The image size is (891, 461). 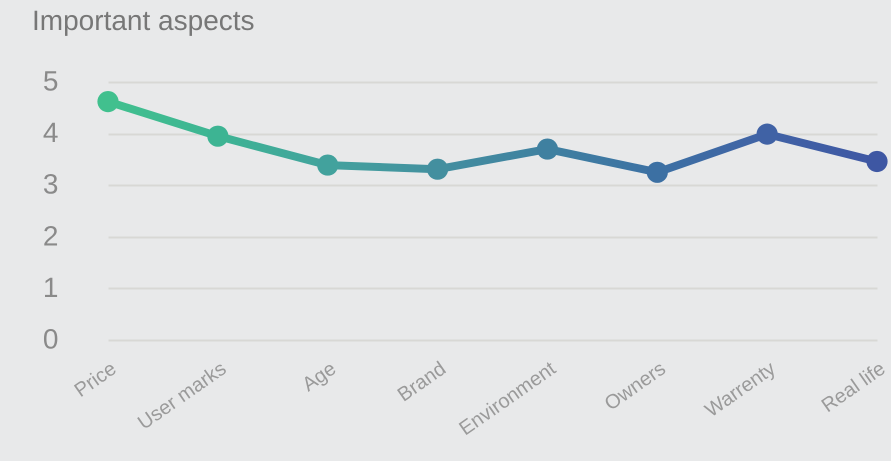 I want to click on y-tick-label: 1, so click(x=50, y=287).